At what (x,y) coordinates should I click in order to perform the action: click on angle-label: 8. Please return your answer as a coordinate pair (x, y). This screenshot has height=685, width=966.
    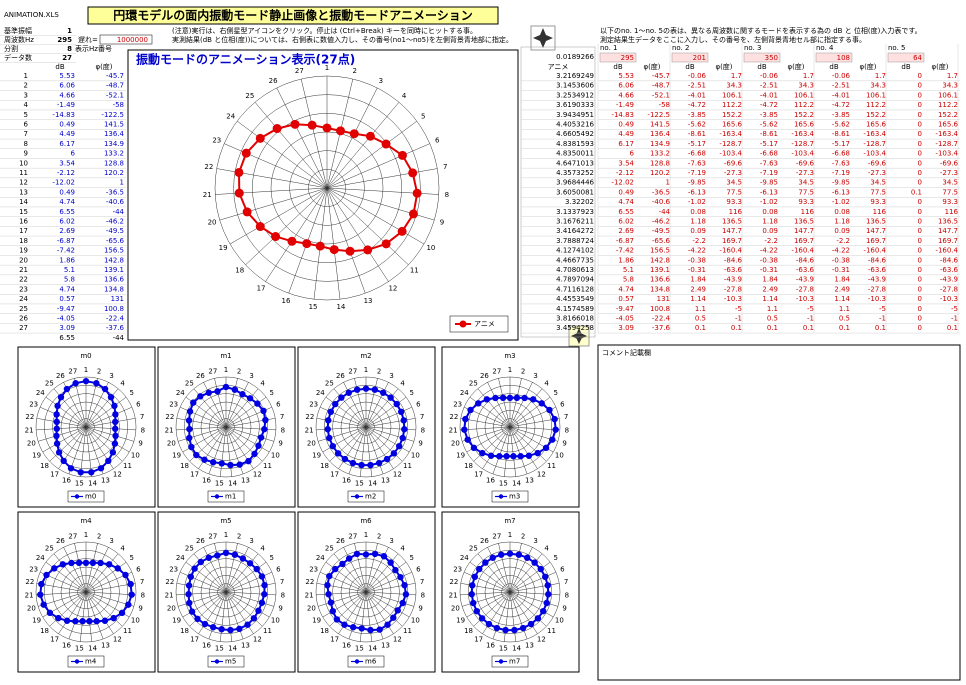
    Looking at the image, I should click on (567, 430).